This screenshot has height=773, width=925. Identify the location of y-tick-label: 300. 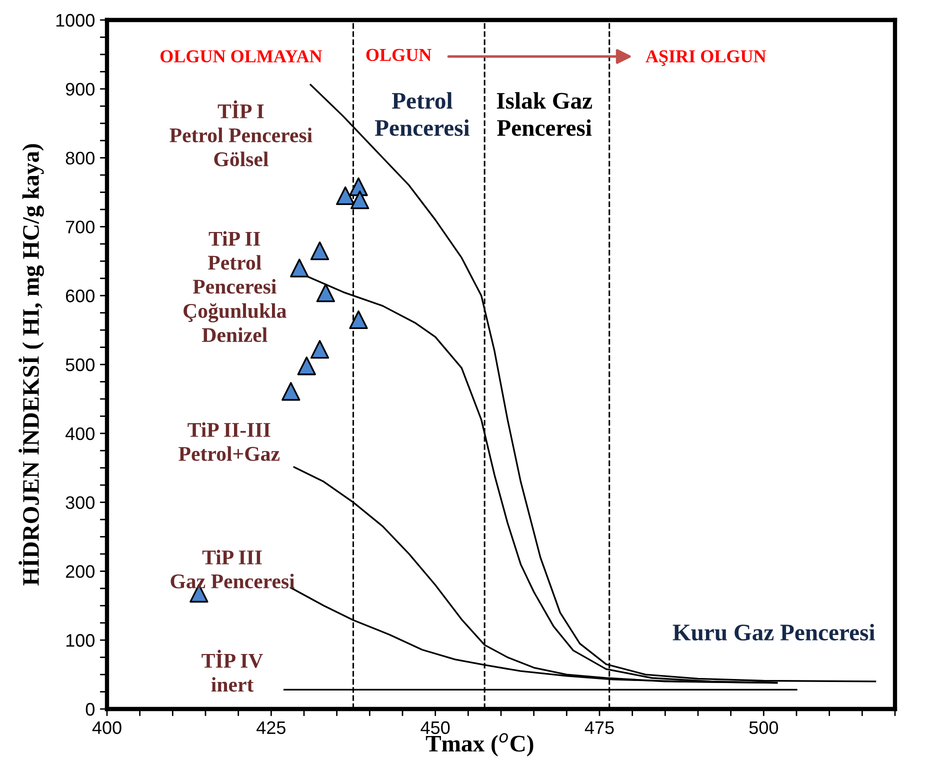
(80, 503).